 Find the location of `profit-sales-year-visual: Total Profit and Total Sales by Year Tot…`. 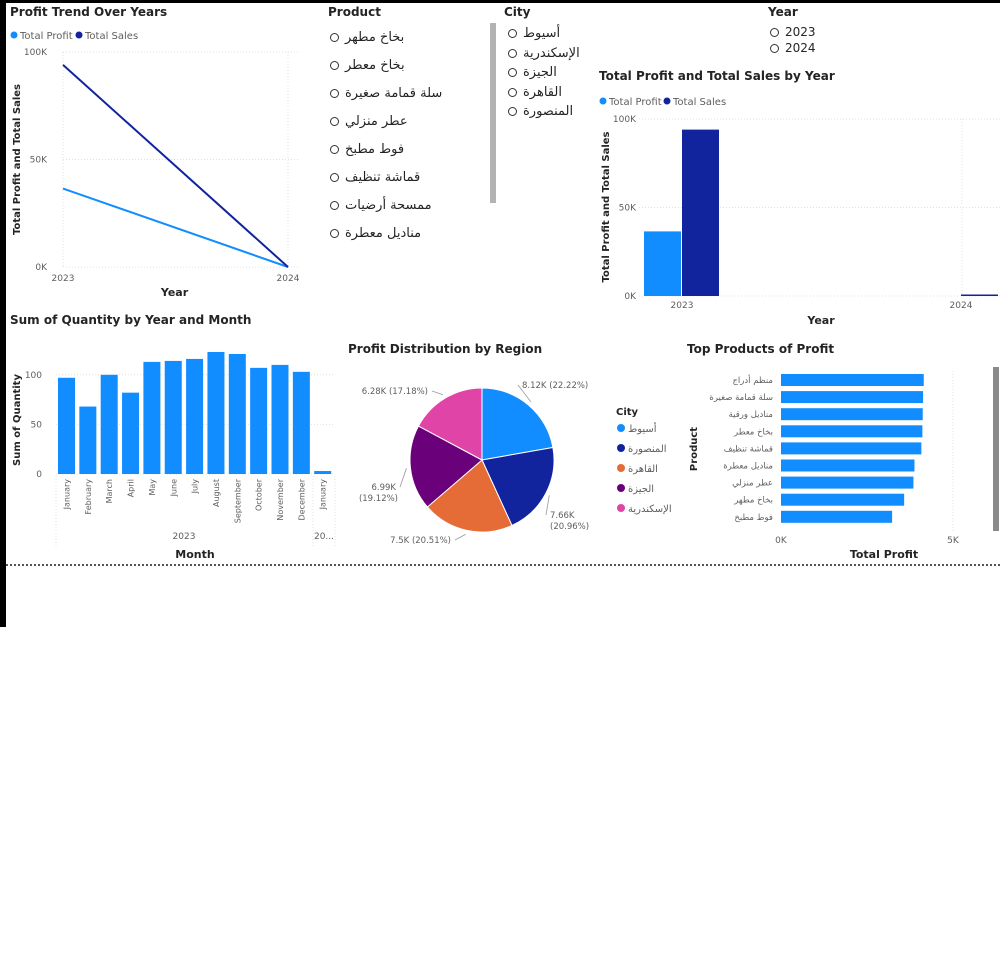

profit-sales-year-visual: Total Profit and Total Sales by Year Tot… is located at coordinates (798, 198).